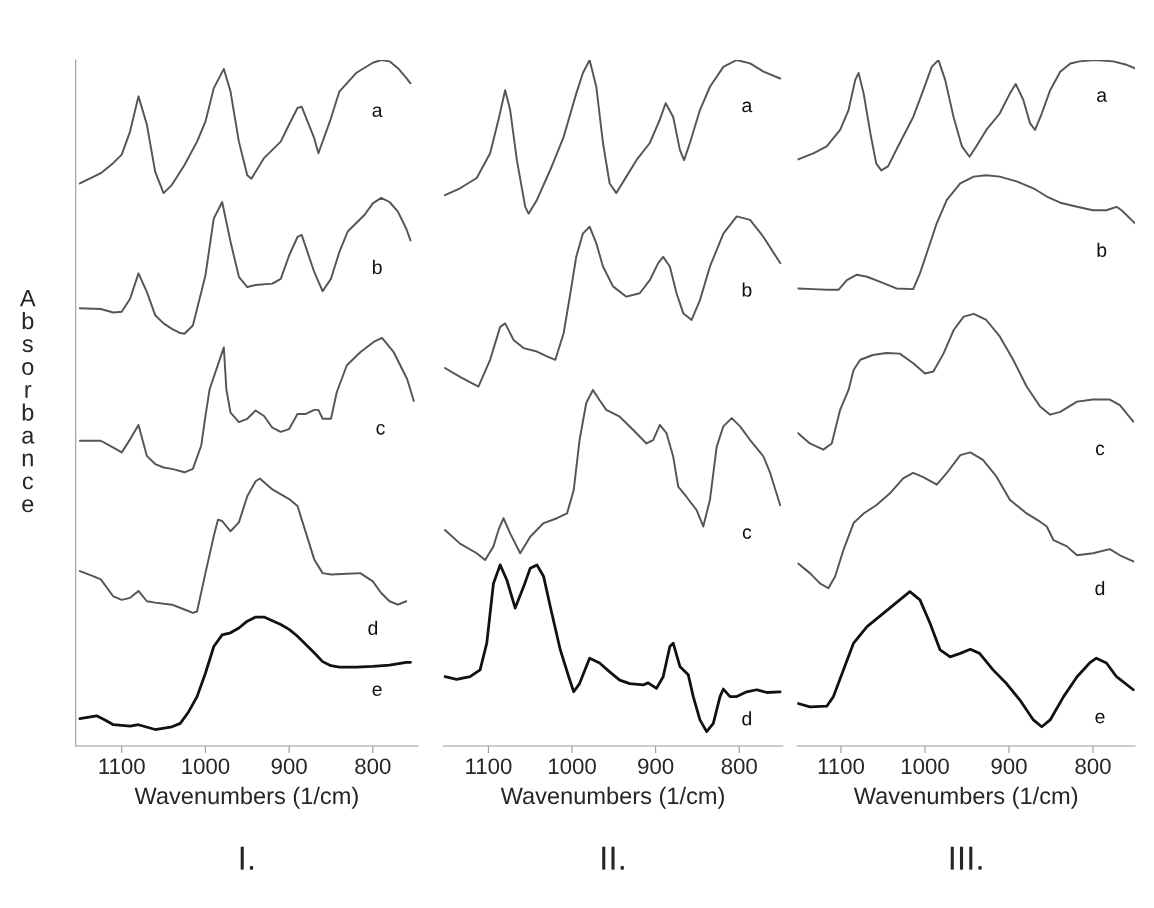  What do you see at coordinates (613, 858) in the screenshot?
I see `text: II.` at bounding box center [613, 858].